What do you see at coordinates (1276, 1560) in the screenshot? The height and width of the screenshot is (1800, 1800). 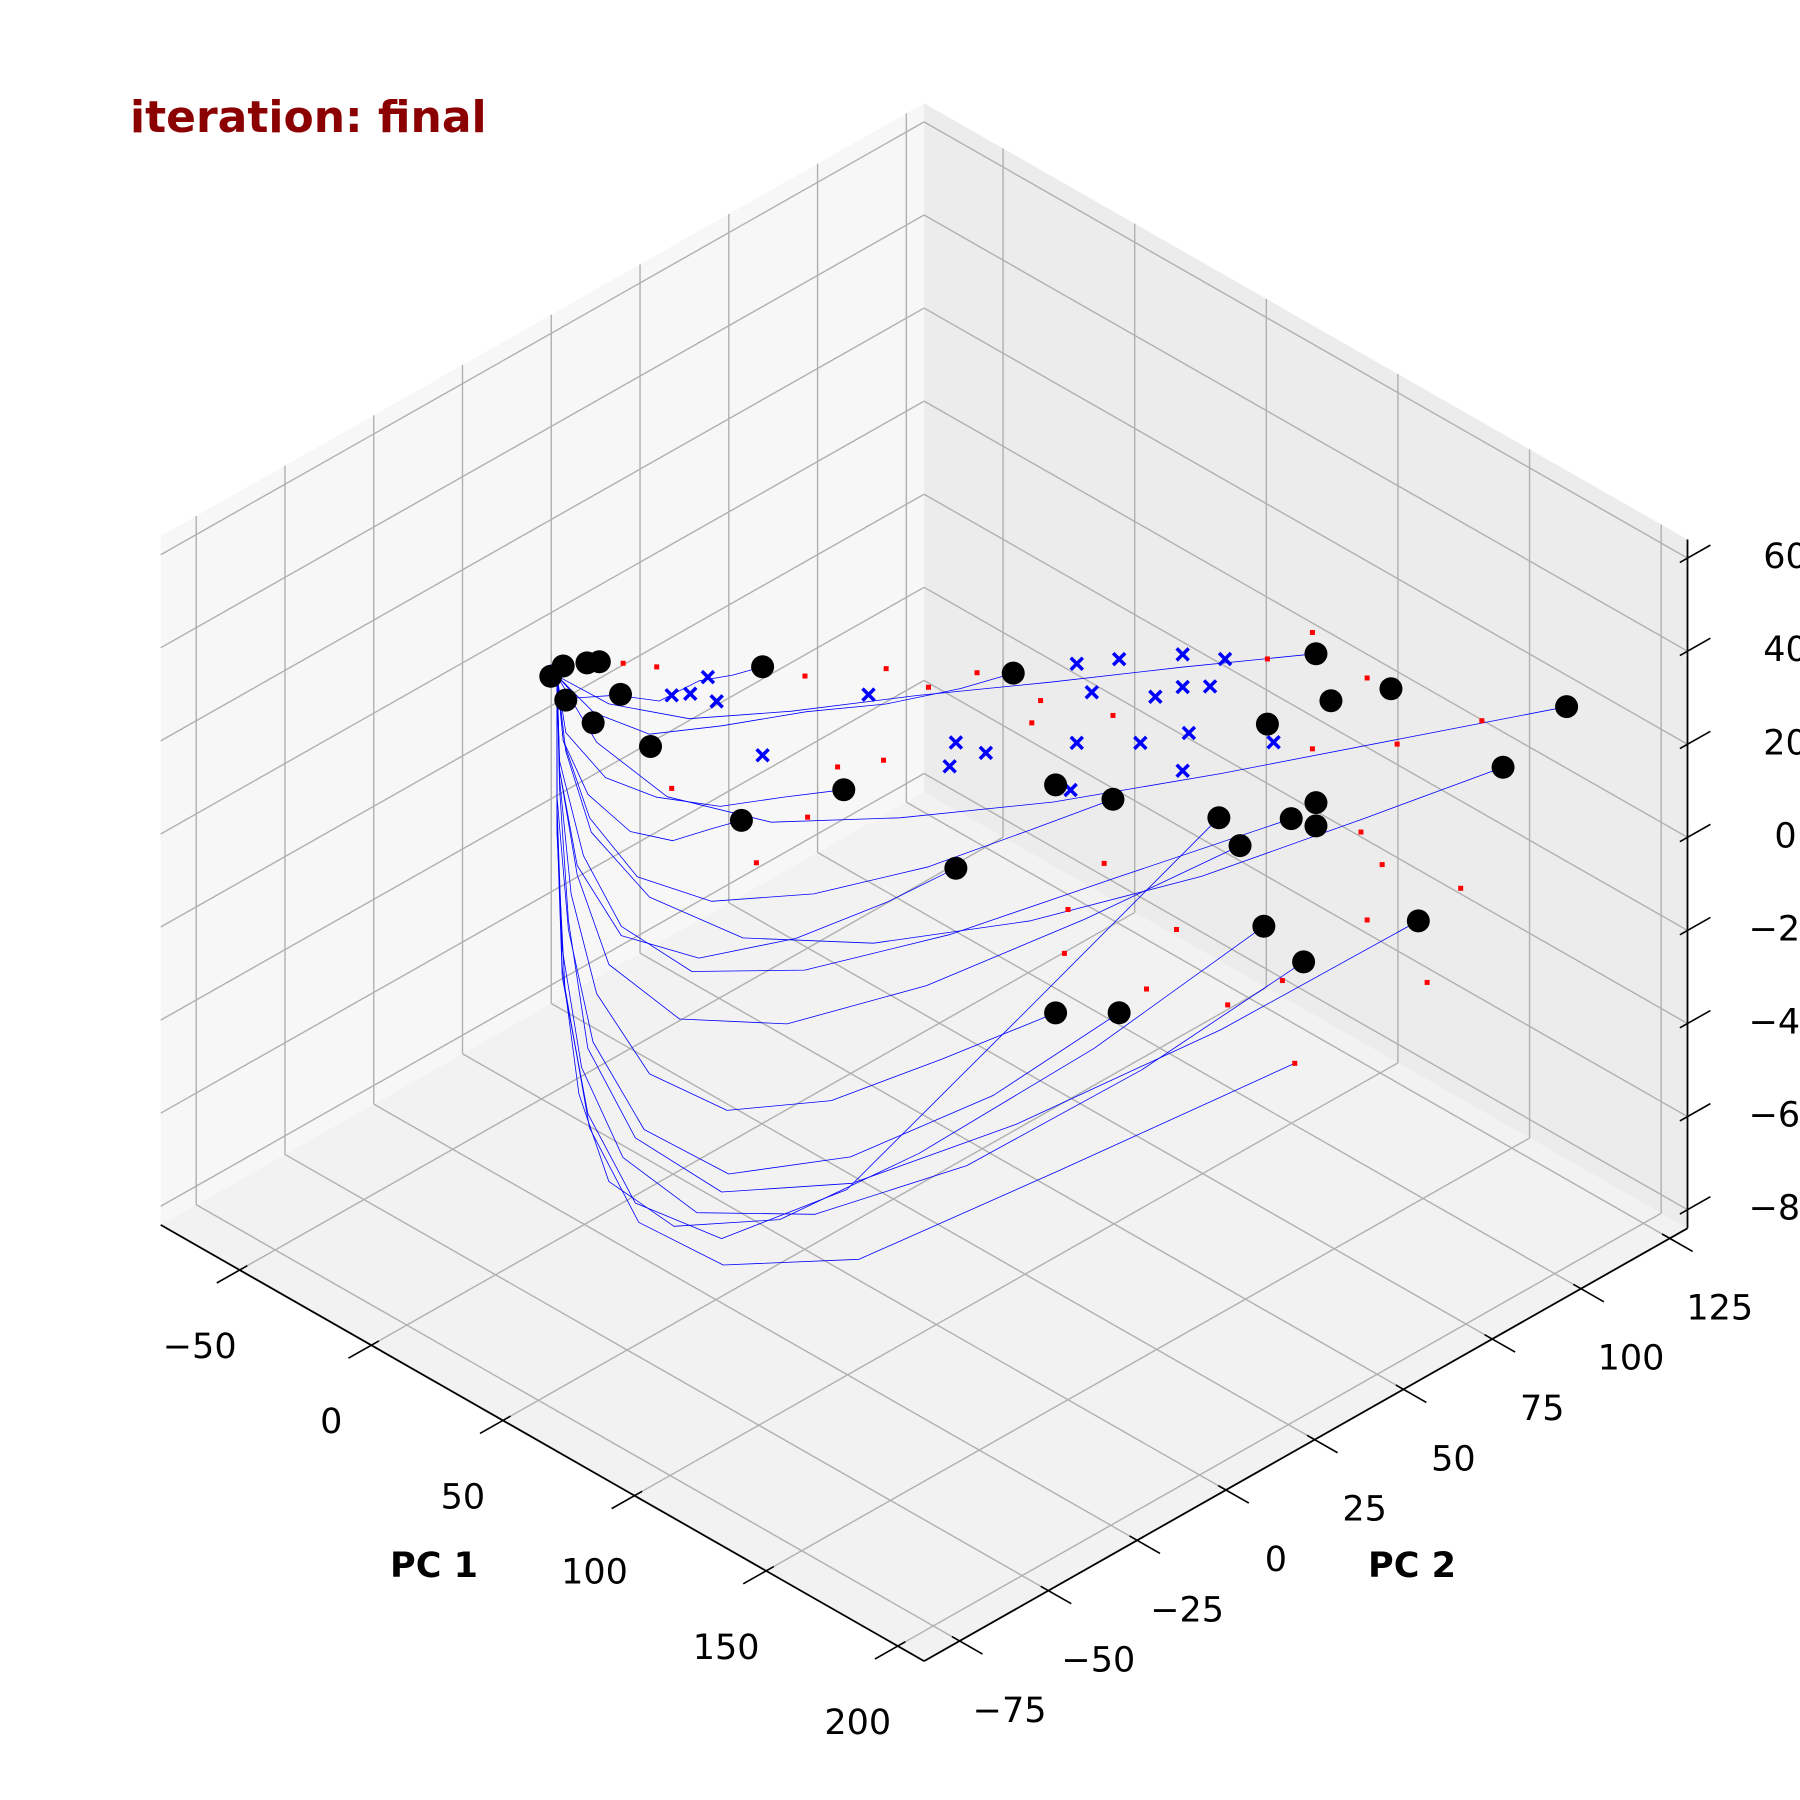 I see `y-tick-label: 0` at bounding box center [1276, 1560].